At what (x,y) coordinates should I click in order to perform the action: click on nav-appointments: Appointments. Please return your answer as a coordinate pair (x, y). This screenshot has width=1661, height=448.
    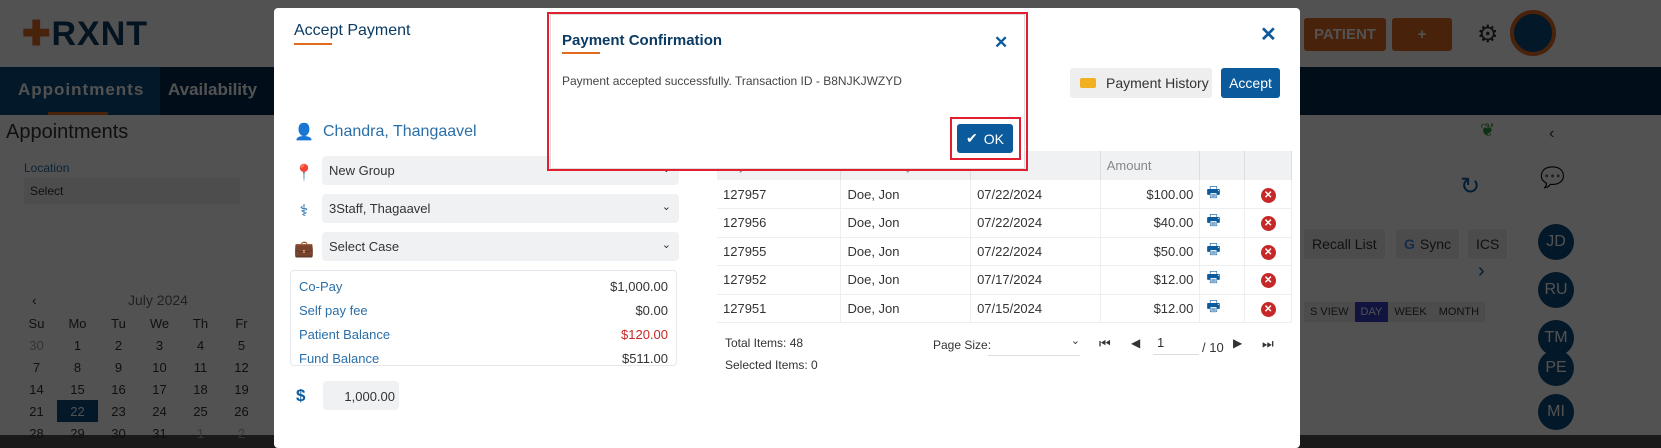
    Looking at the image, I should click on (81, 89).